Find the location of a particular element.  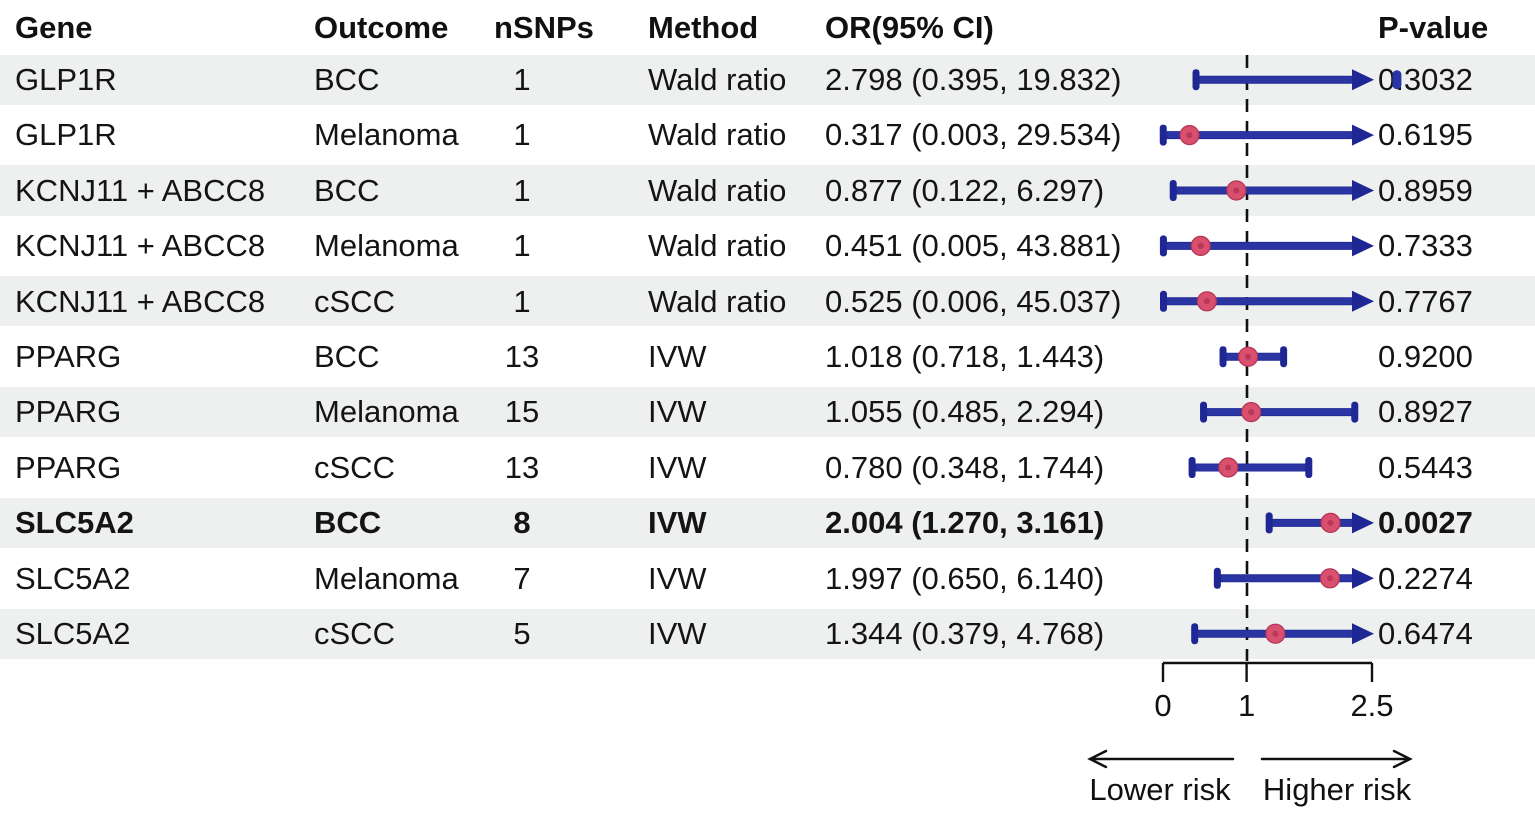

cell-pvalue: 0.8927 is located at coordinates (1425, 412).